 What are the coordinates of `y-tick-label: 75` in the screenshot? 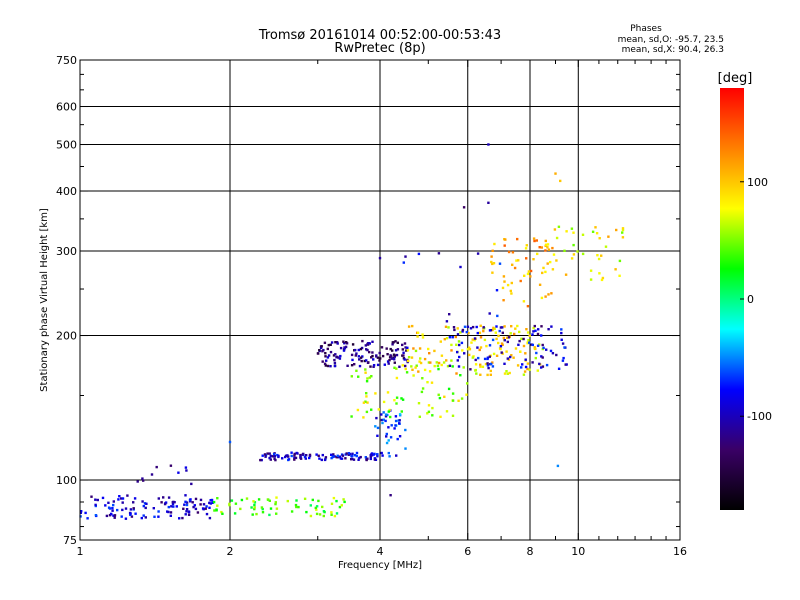 It's located at (70, 540).